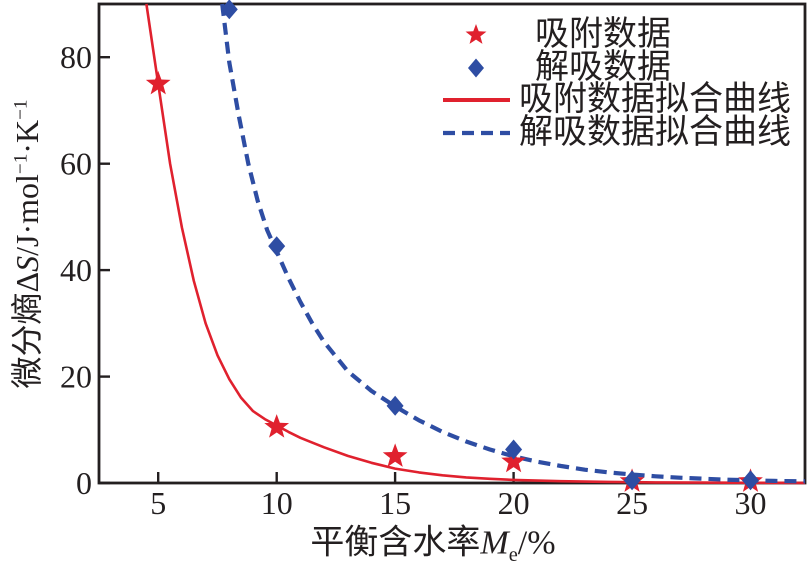 The width and height of the screenshot is (809, 574). I want to click on y-axis-title: 微分熵ΔS/J·mol−1·K−1, so click(27, 244).